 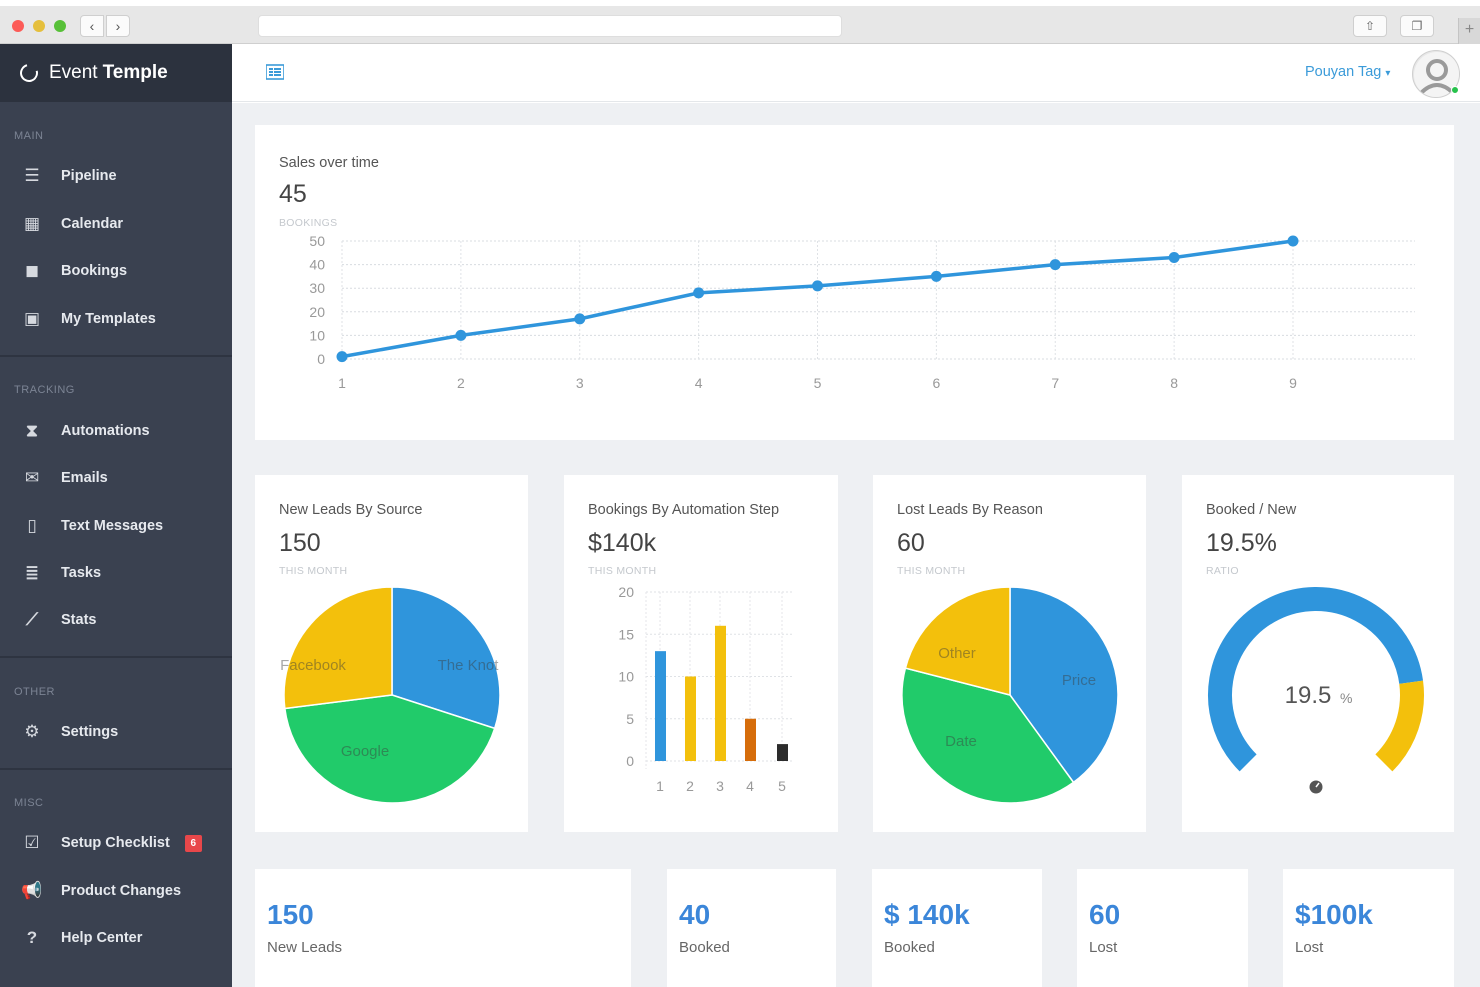 I want to click on y-tick-label: 50, so click(x=317, y=241).